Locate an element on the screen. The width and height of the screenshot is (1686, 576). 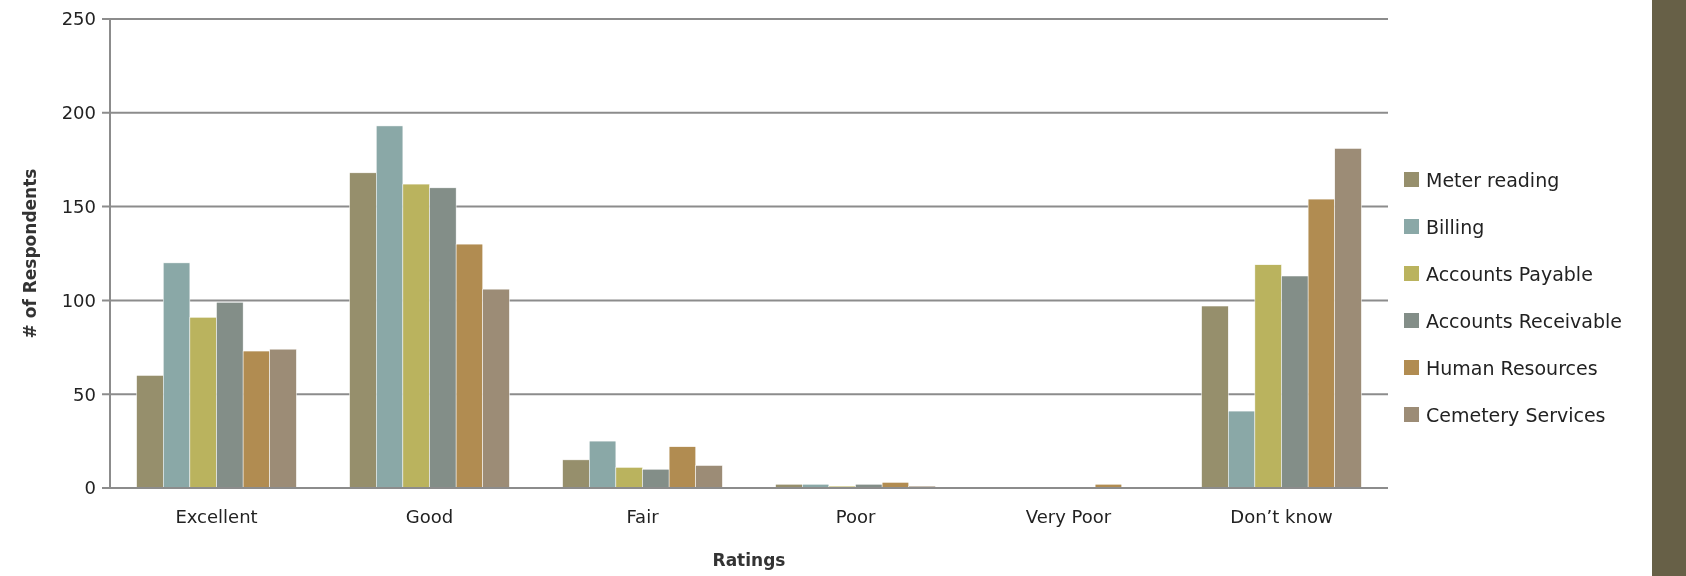
legend-label: Human Resources is located at coordinates (1512, 367).